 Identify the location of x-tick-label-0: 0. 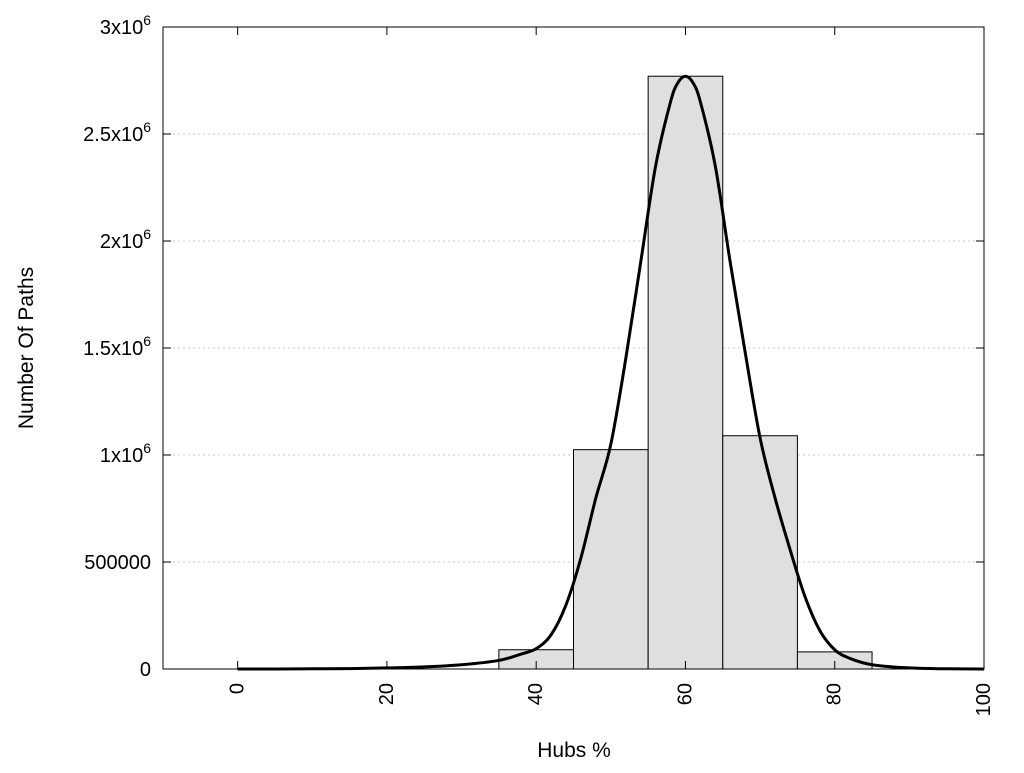
(238, 688).